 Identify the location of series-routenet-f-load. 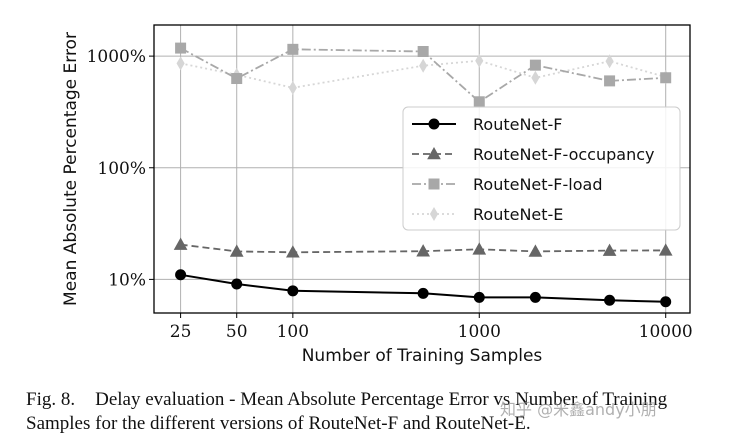
(423, 75).